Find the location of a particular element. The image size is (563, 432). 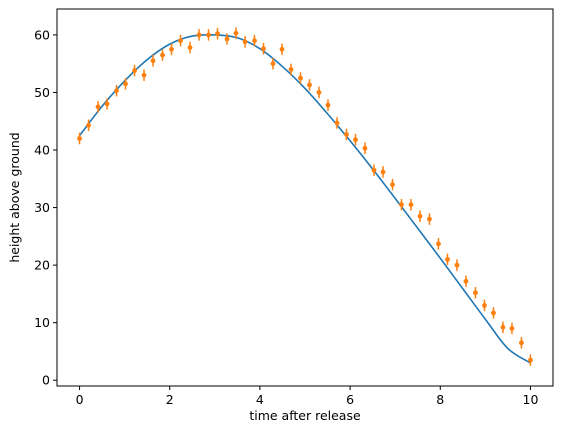

x-tick-label: 10 is located at coordinates (531, 399).